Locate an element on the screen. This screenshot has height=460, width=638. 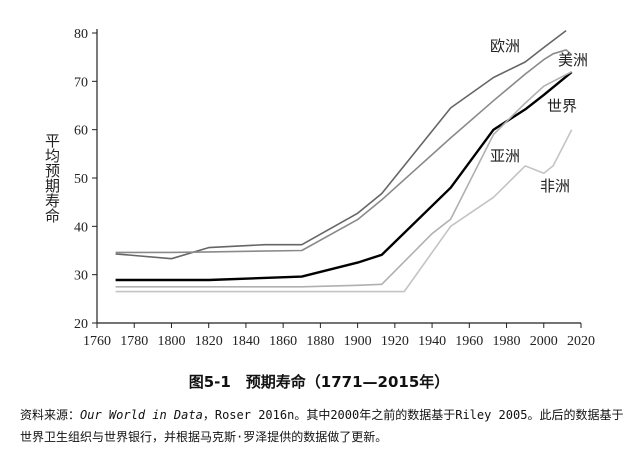
x-tick-label: 1980 is located at coordinates (507, 341).